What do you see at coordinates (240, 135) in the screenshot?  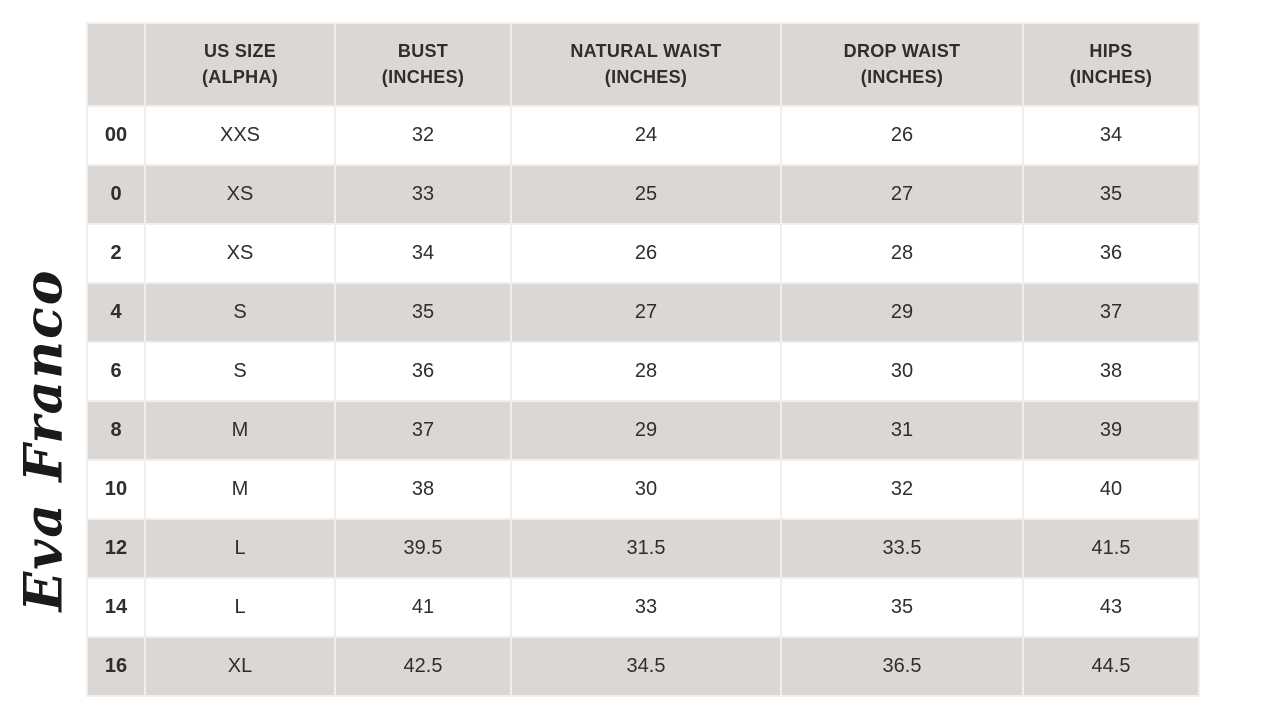 I see `alpha-size-cell: XXS` at bounding box center [240, 135].